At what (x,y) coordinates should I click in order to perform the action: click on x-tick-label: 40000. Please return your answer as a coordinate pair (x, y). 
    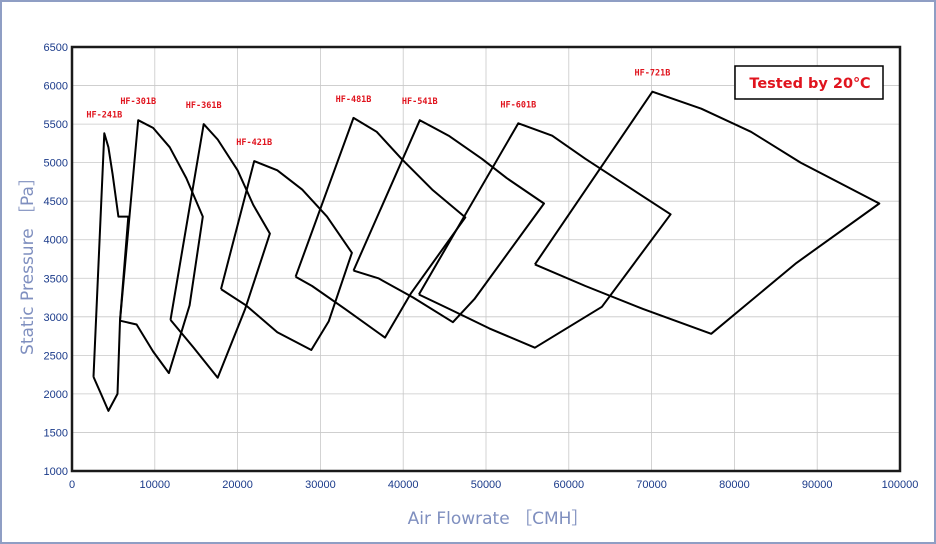
    Looking at the image, I should click on (403, 485).